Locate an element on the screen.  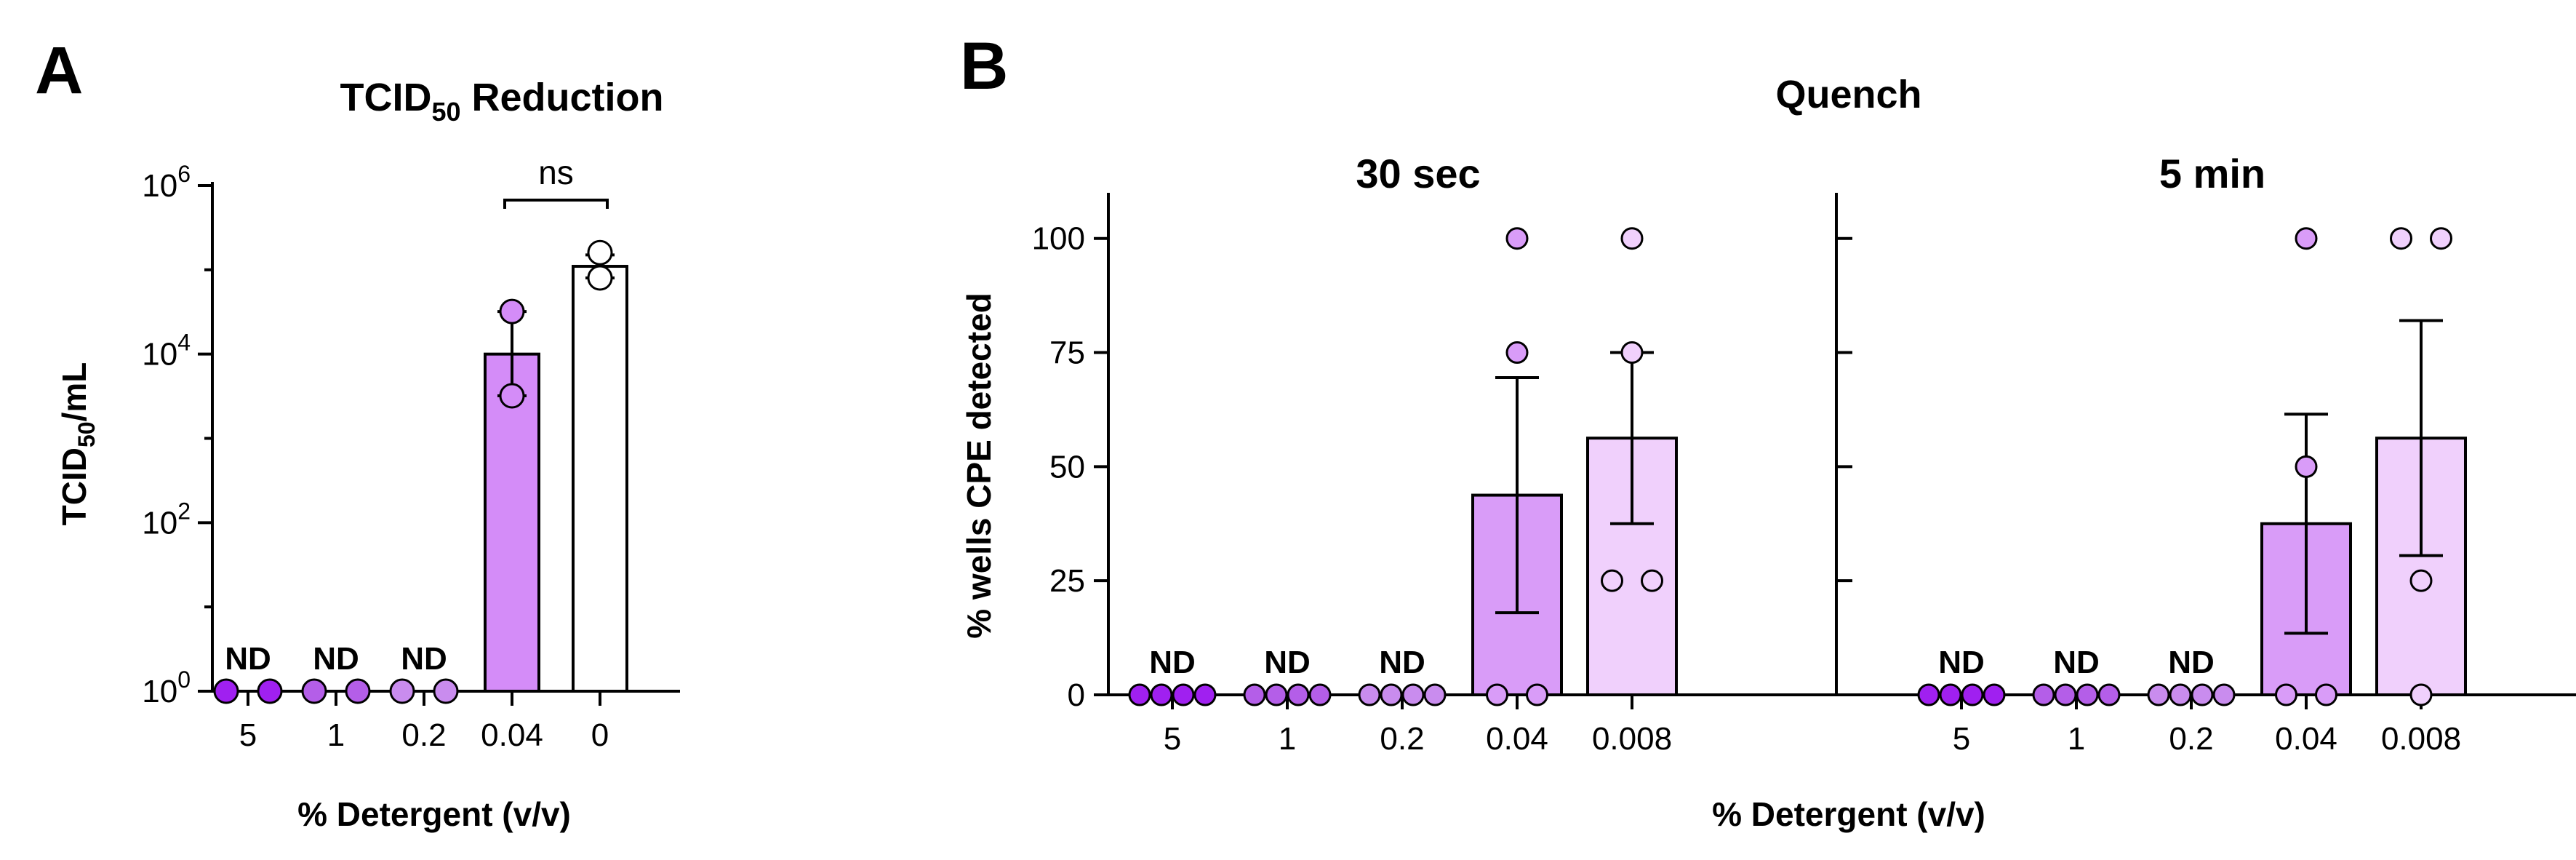
panel-a-chart: 10⁰ 10² 10⁴ 10⁶ 5 ND 1 ND 0.2 ND 0.04 0 ns is located at coordinates (411, 453).